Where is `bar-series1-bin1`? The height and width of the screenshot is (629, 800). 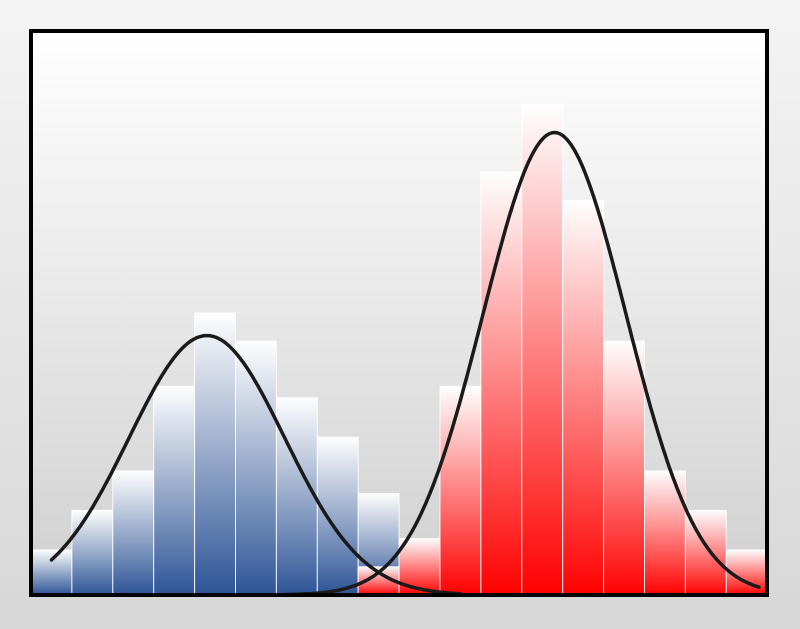 bar-series1-bin1 is located at coordinates (51, 572).